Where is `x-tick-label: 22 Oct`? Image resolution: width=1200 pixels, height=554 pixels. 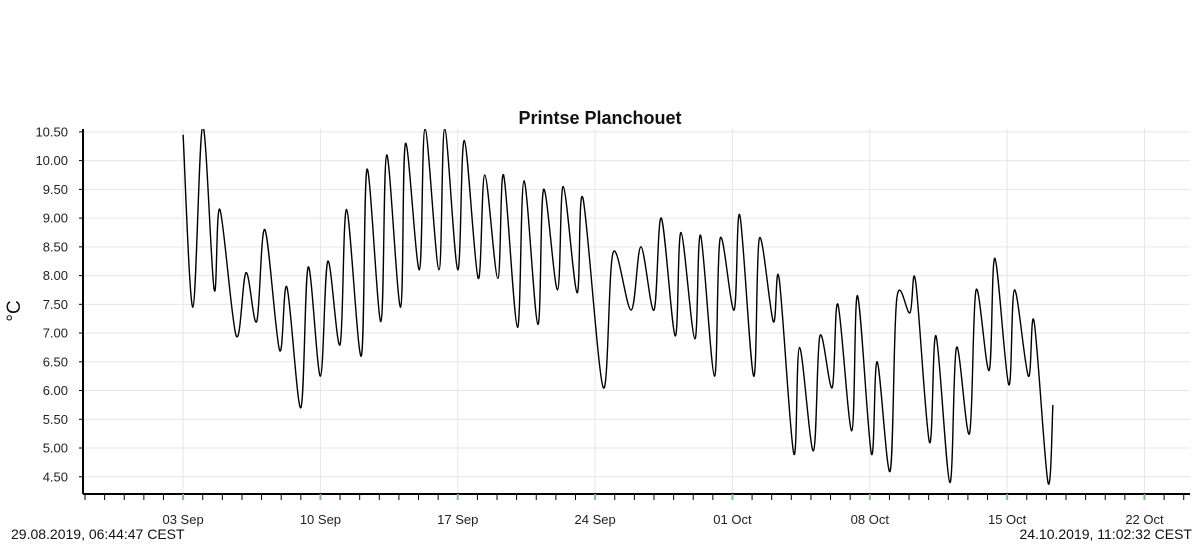
x-tick-label: 22 Oct is located at coordinates (1144, 519).